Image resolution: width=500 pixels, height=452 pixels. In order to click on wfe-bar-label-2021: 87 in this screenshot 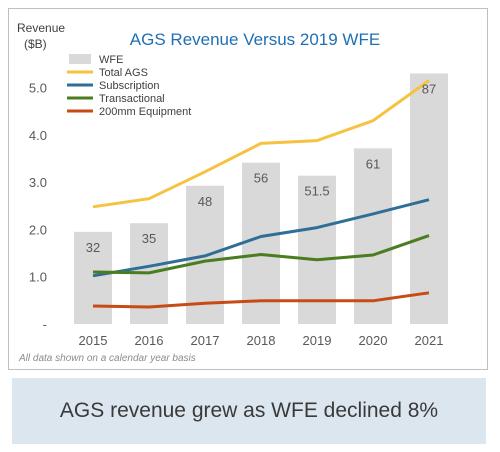, I will do `click(429, 88)`.